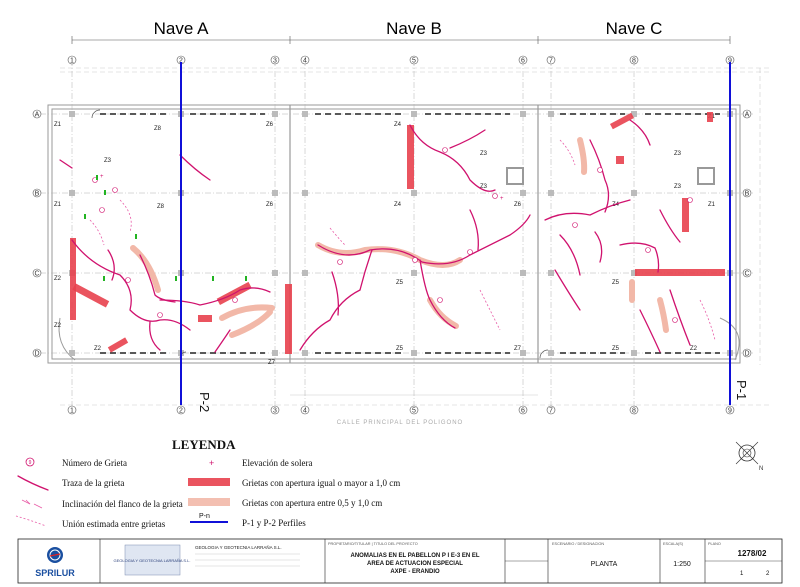  Describe the element at coordinates (749, 456) in the screenshot. I see `north-compass: N` at that location.